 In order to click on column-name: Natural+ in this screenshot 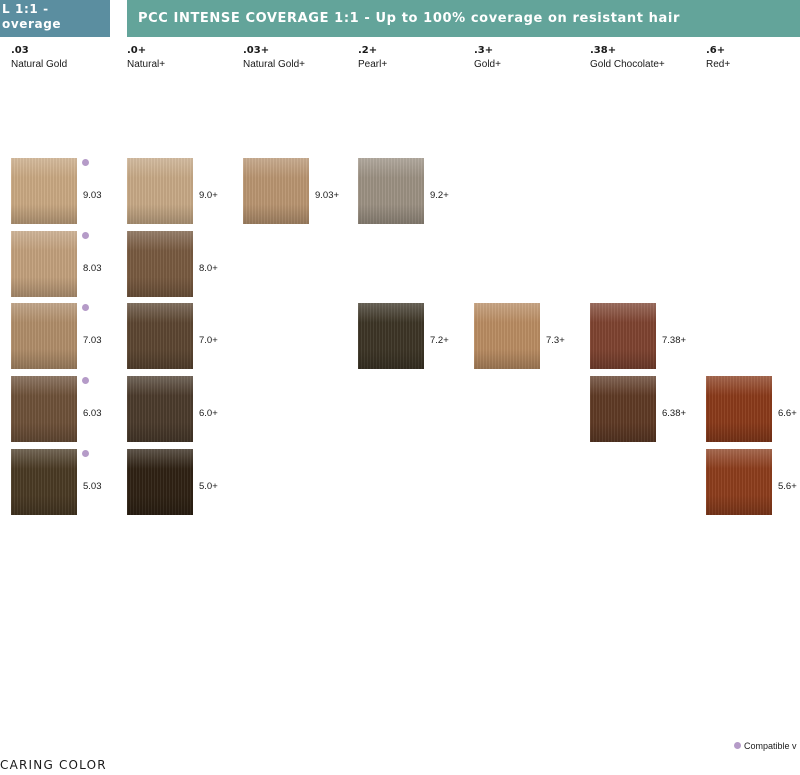, I will do `click(146, 64)`.